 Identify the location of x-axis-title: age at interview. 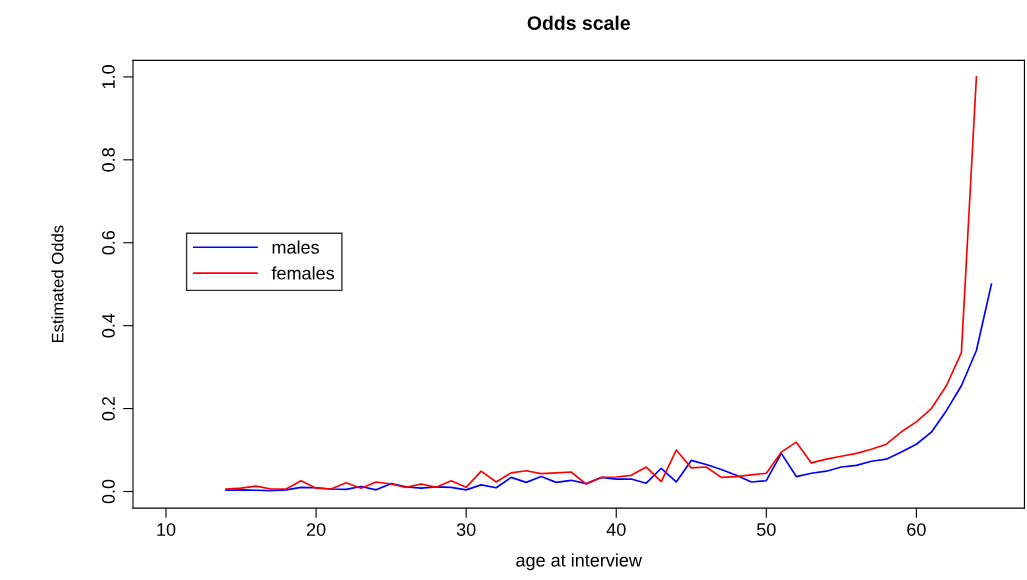
(579, 562).